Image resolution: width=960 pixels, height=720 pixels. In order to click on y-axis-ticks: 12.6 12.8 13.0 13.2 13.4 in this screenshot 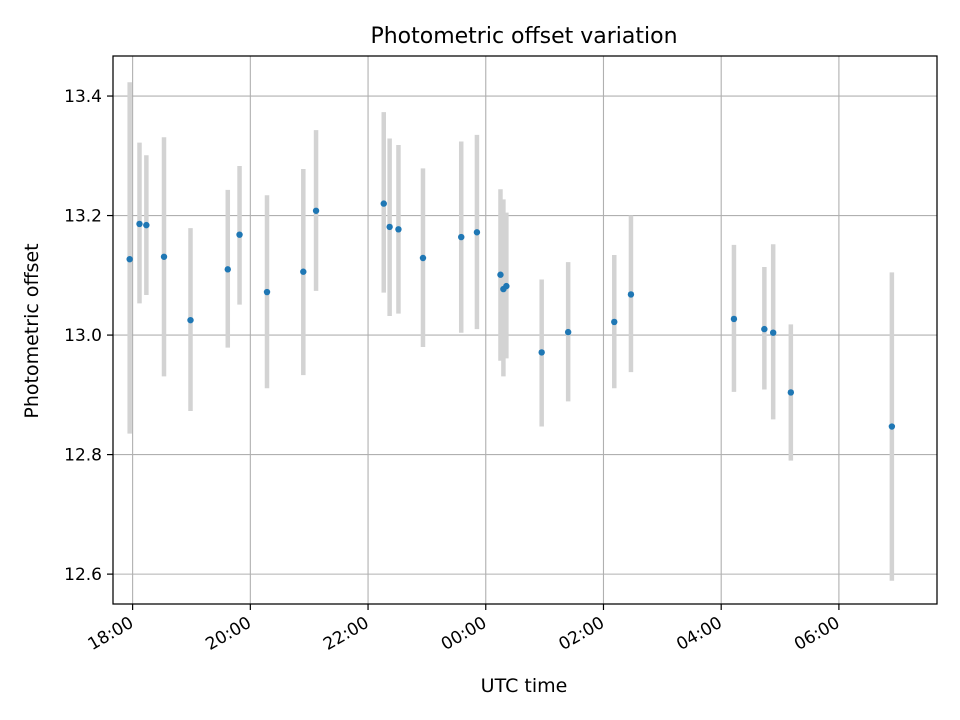, I will do `click(88, 336)`.